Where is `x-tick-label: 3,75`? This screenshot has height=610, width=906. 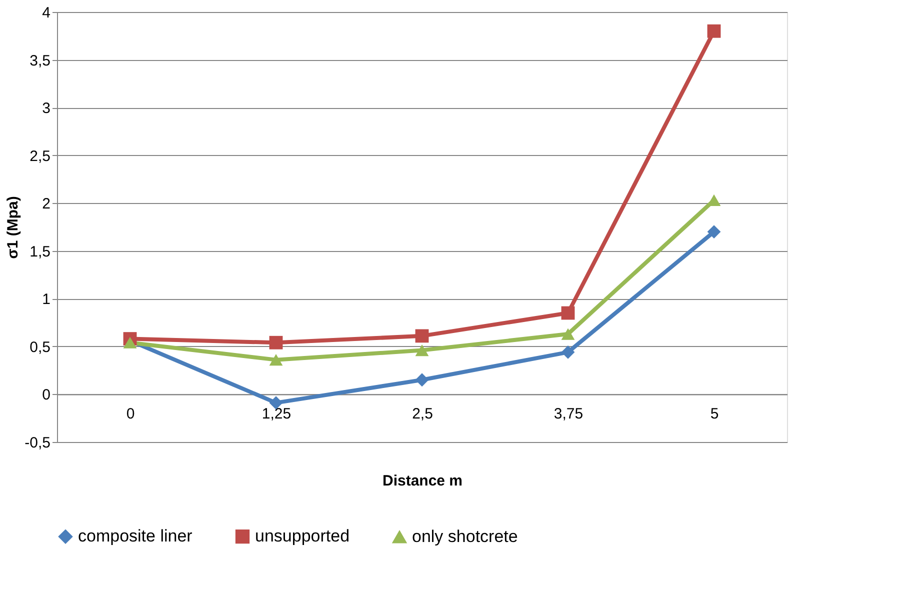 x-tick-label: 3,75 is located at coordinates (569, 414).